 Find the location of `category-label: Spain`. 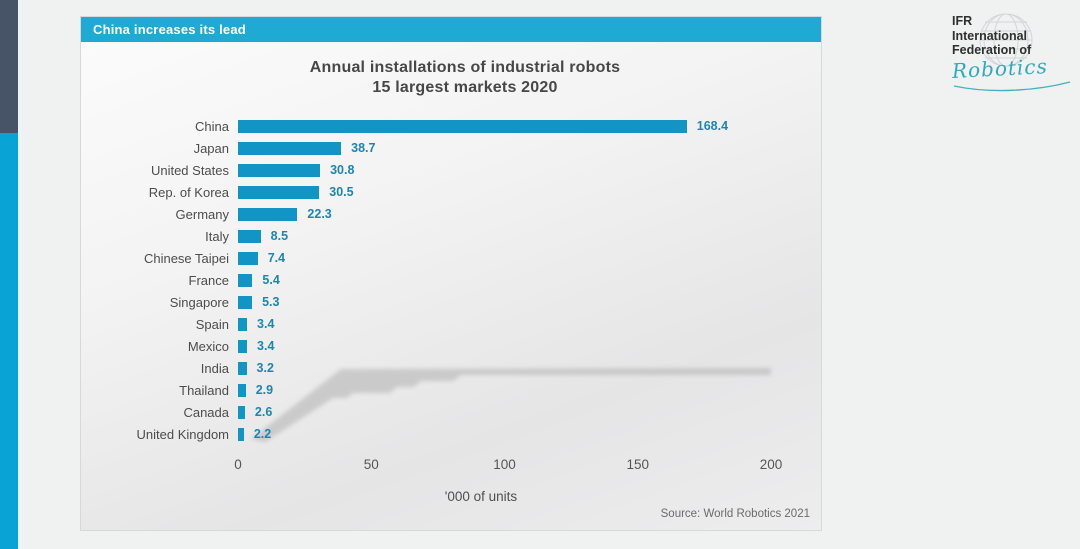

category-label: Spain is located at coordinates (212, 324).